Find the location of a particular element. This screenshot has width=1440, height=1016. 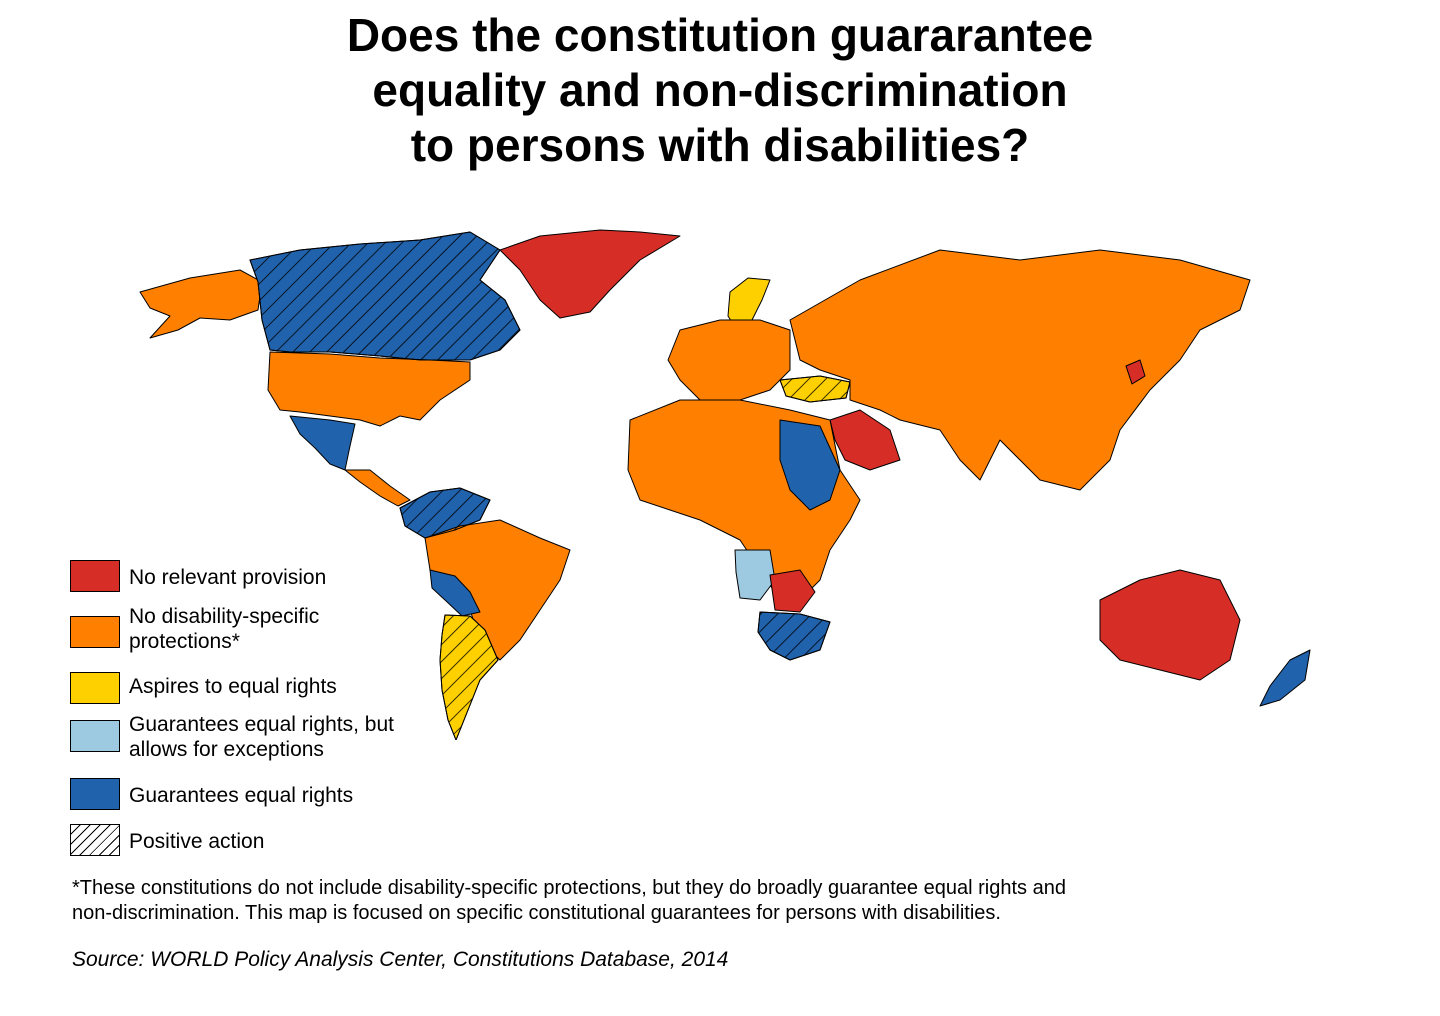

legend-label-line: Guarantees equal rights, but is located at coordinates (262, 724).